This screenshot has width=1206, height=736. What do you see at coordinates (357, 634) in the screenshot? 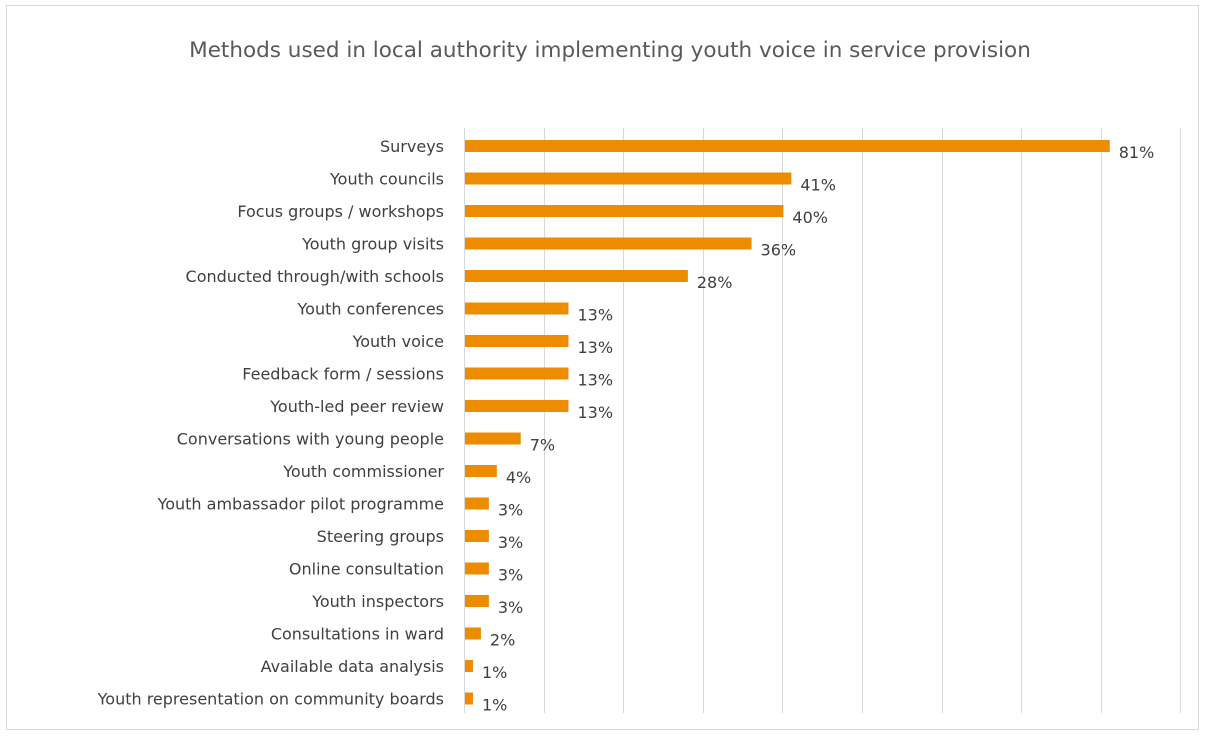
I see `category-label: Consultations in ward` at bounding box center [357, 634].